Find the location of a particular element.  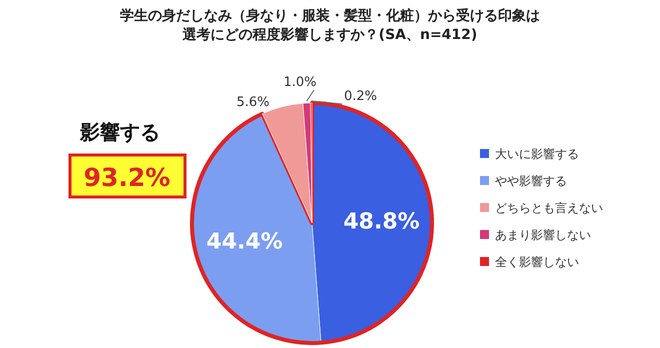

text: 影響する is located at coordinates (119, 132).